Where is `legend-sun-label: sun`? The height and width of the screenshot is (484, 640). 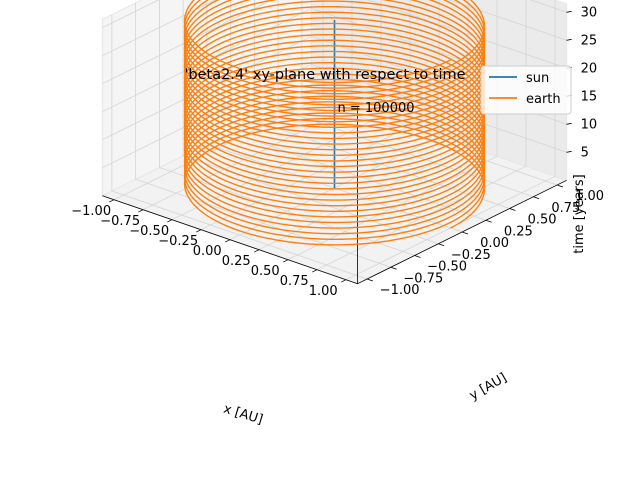
legend-sun-label: sun is located at coordinates (537, 78).